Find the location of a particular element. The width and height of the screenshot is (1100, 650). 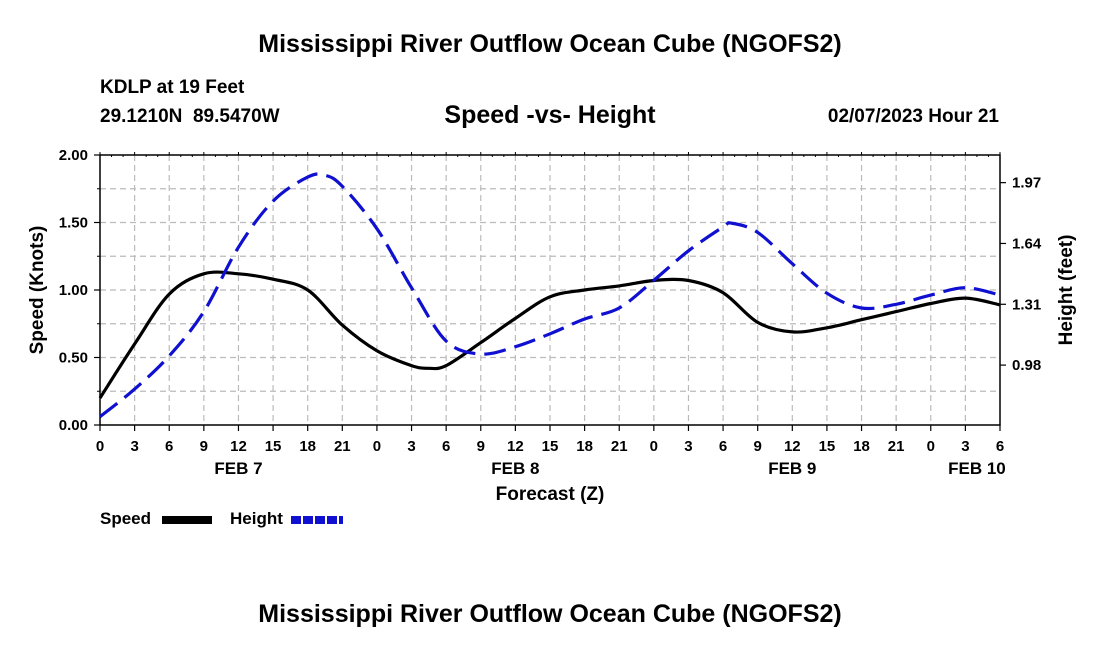

y-tick-label: 1.00 is located at coordinates (73, 290).